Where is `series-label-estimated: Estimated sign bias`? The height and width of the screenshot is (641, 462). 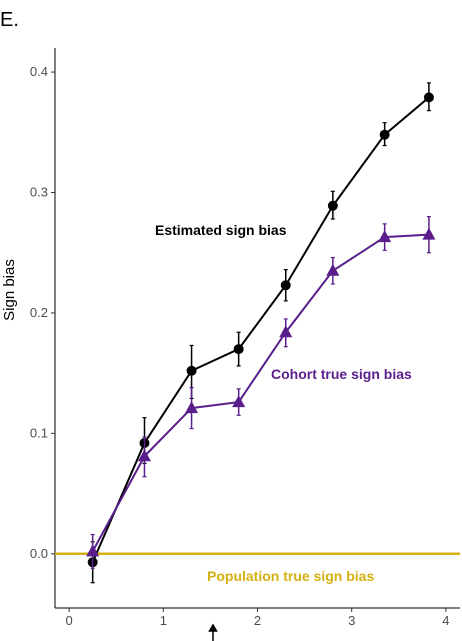
series-label-estimated: Estimated sign bias is located at coordinates (221, 230).